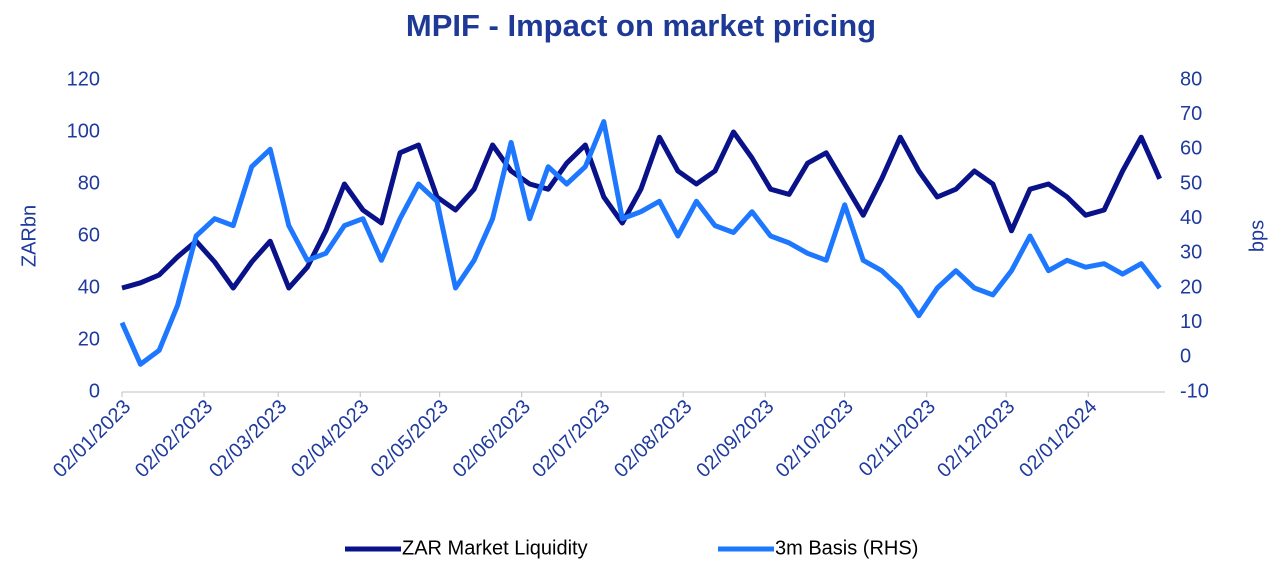 Image resolution: width=1283 pixels, height=562 pixels. What do you see at coordinates (1194, 391) in the screenshot?
I see `y2-tick-label: -10` at bounding box center [1194, 391].